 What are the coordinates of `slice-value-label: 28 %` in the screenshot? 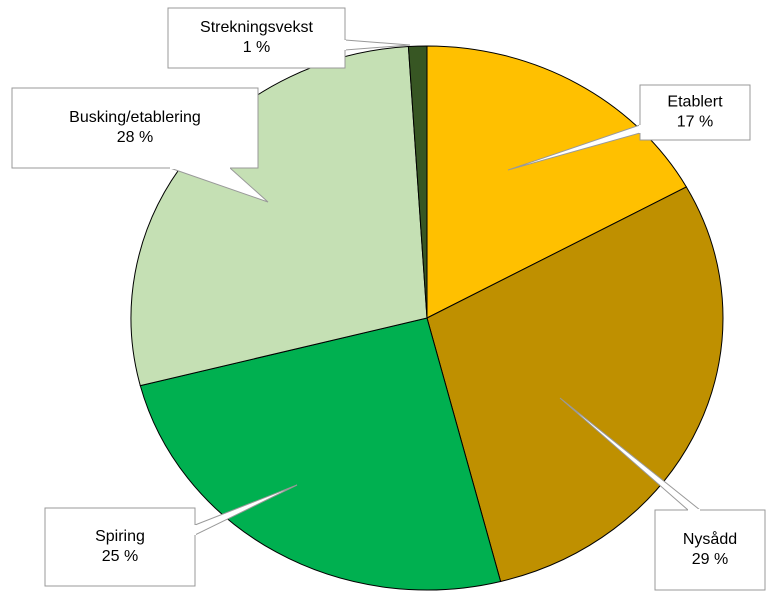 It's located at (135, 137).